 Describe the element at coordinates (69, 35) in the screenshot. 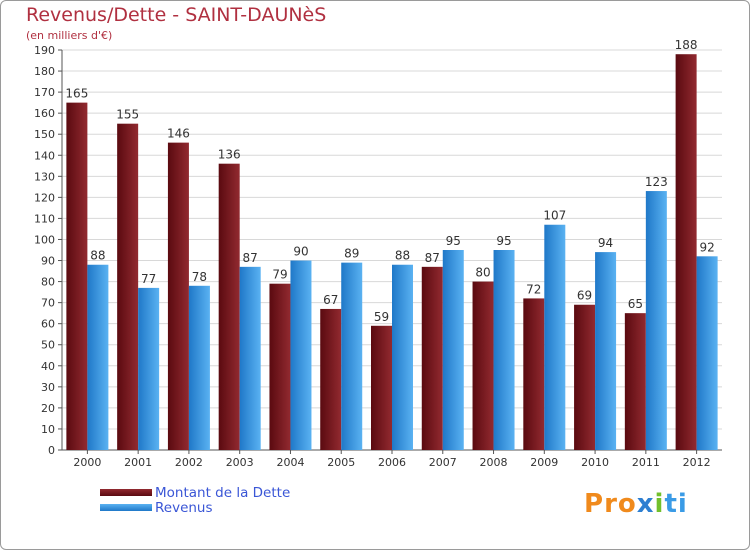

I see `chart-subtitle: (en milliers d'€)` at that location.